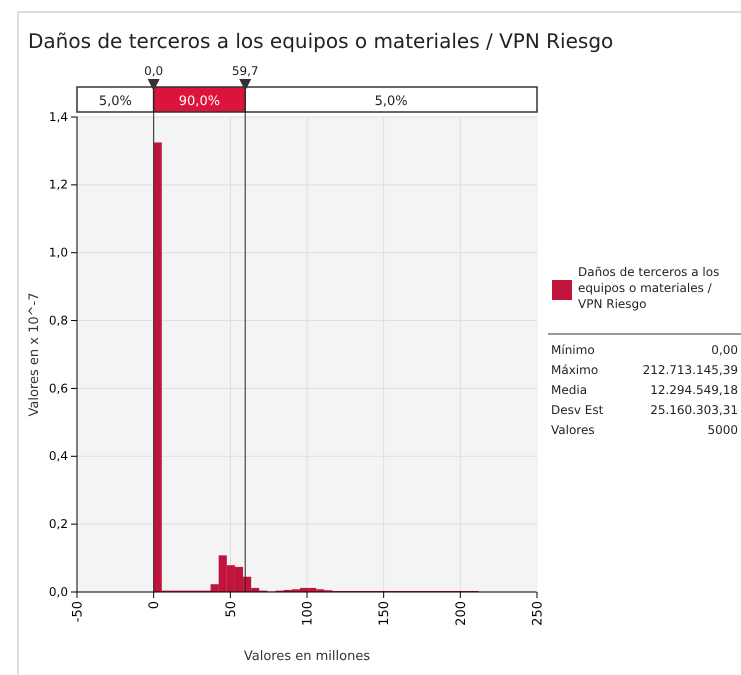  I want to click on x-tick-label: 150, so click(384, 613).